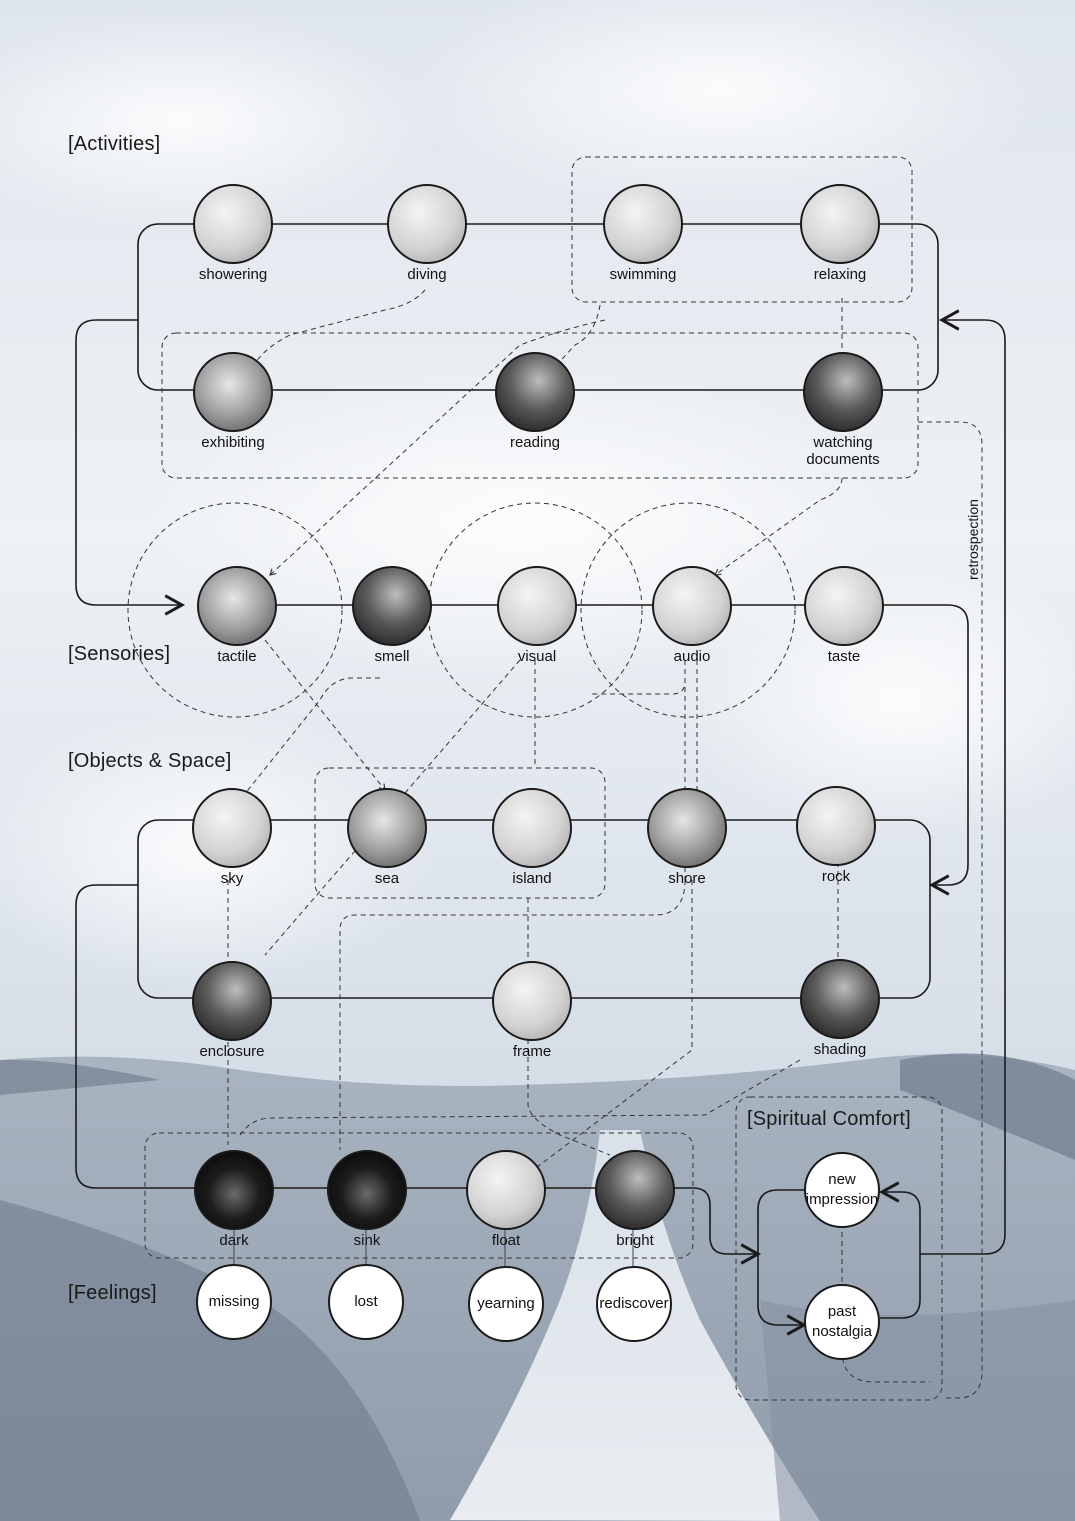 This screenshot has width=1075, height=1521. I want to click on node-relaxing: relaxing, so click(840, 233).